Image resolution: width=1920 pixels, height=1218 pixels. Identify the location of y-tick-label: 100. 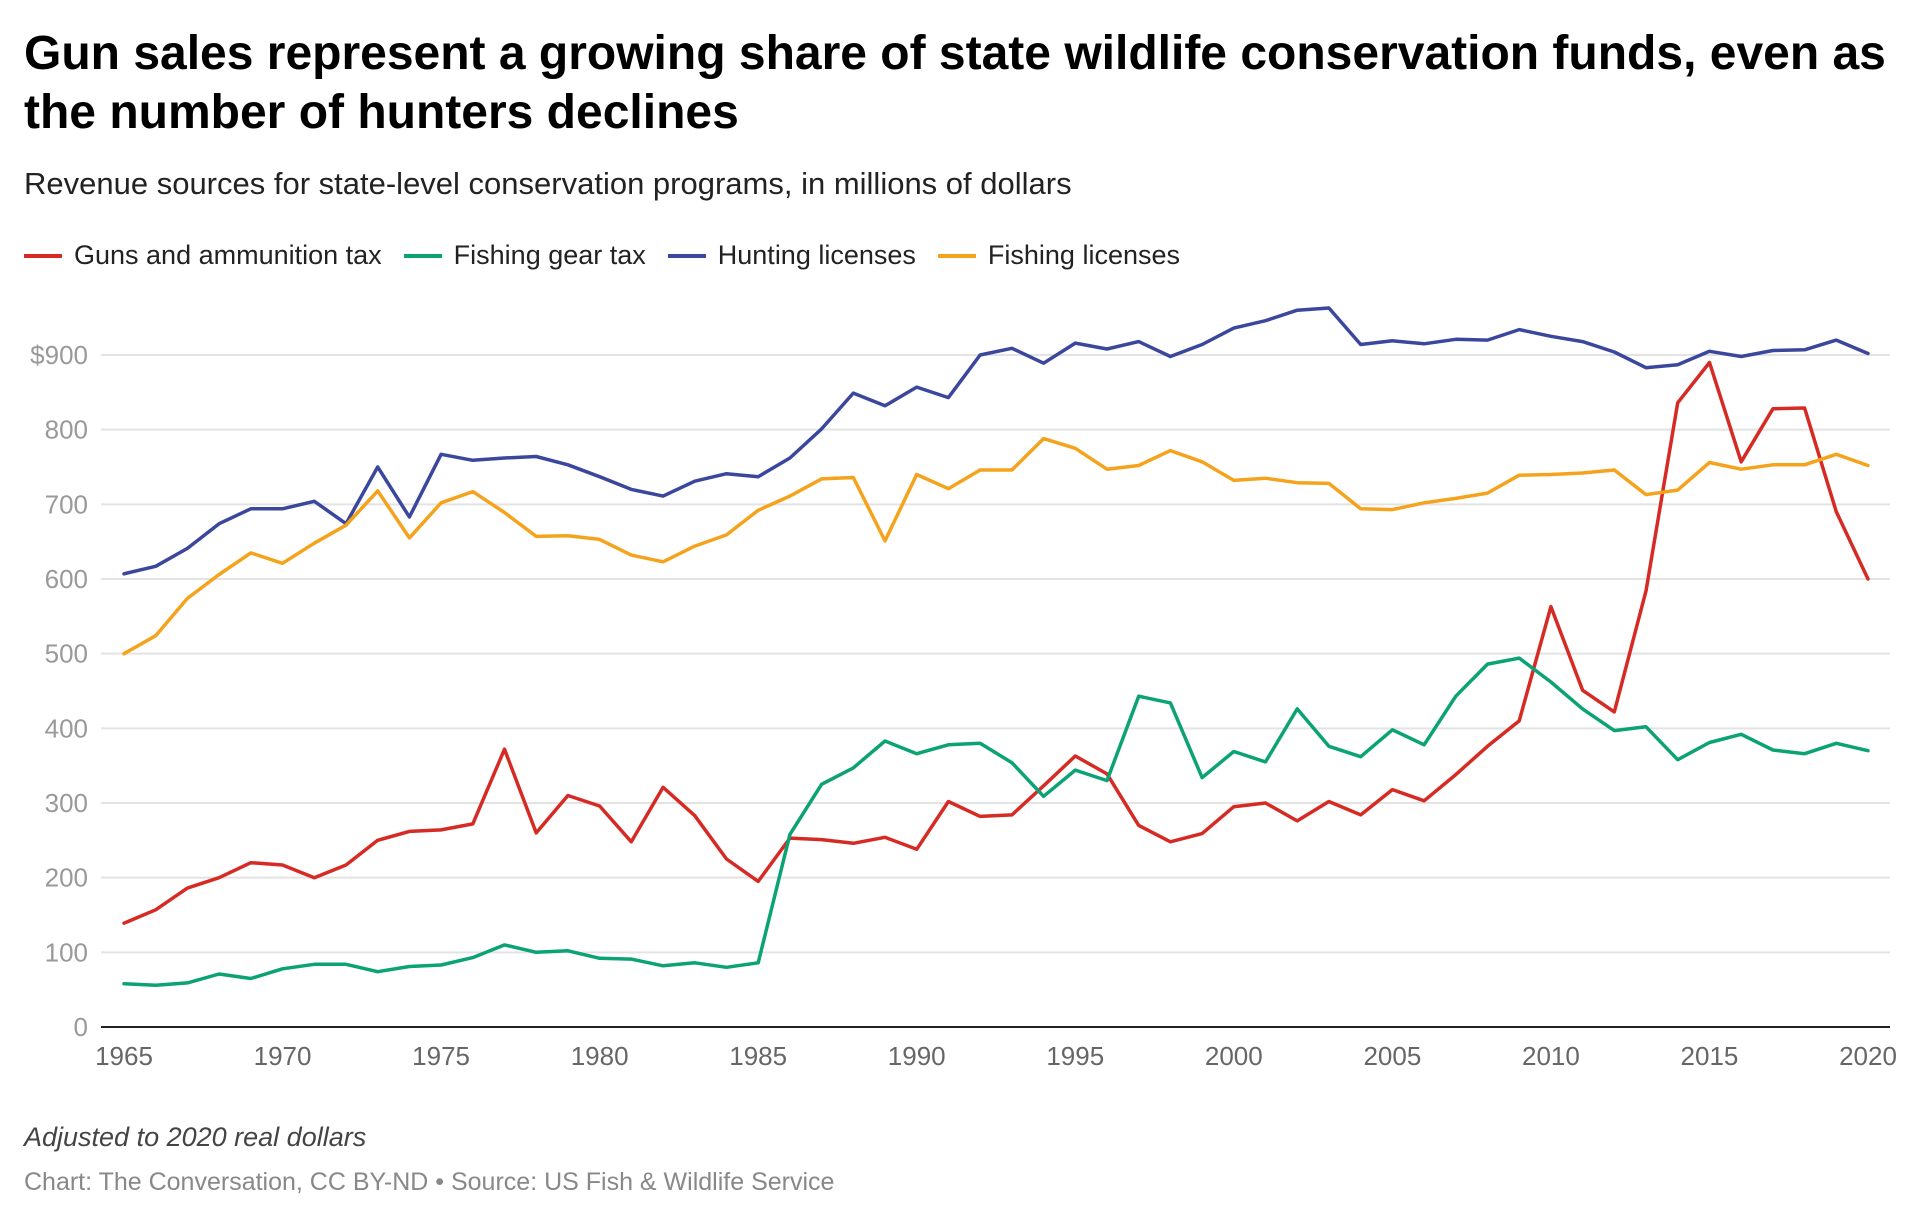
(66, 952).